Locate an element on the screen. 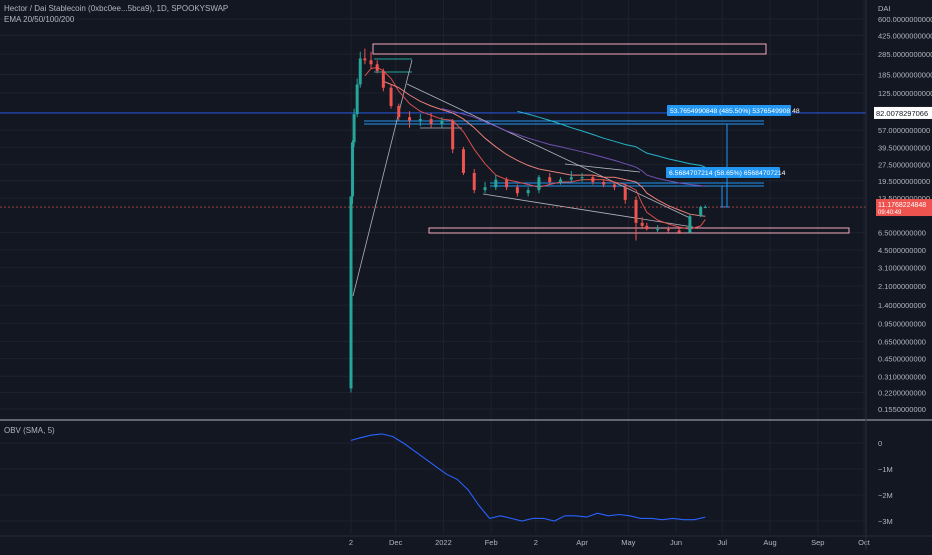 The width and height of the screenshot is (932, 555). measure-label-small: 6.5684707214 (58.65%) 65684707214 is located at coordinates (727, 173).